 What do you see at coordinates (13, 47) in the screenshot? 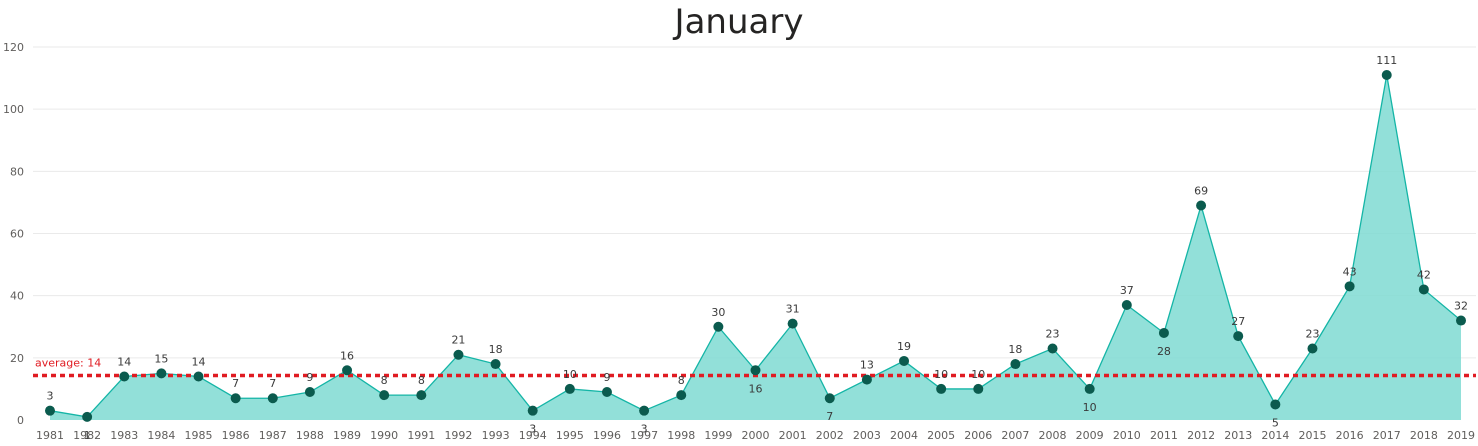
I see `y-tick-label: 120` at bounding box center [13, 47].